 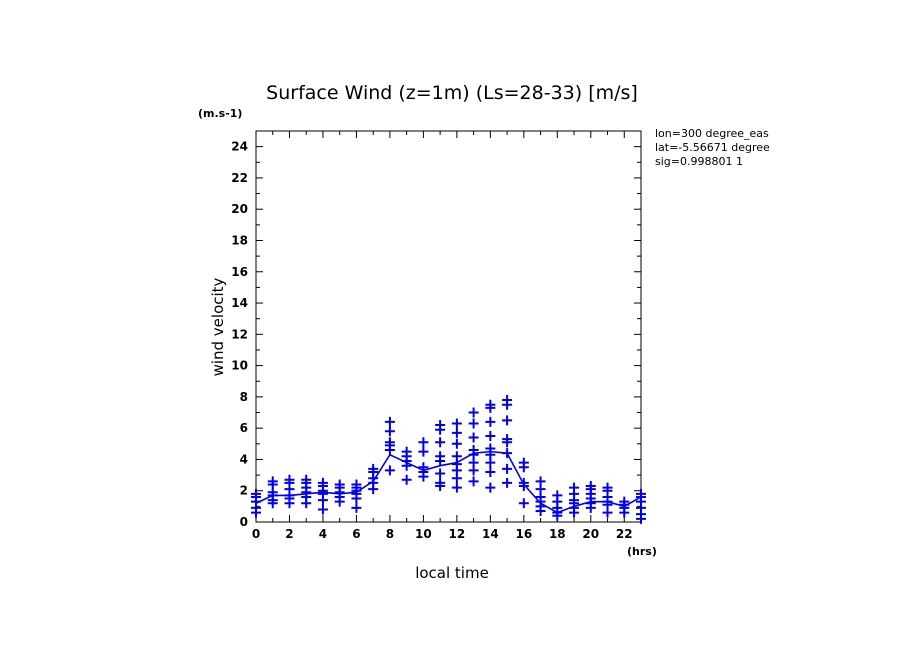 What do you see at coordinates (624, 534) in the screenshot?
I see `x-tick-label: 22` at bounding box center [624, 534].